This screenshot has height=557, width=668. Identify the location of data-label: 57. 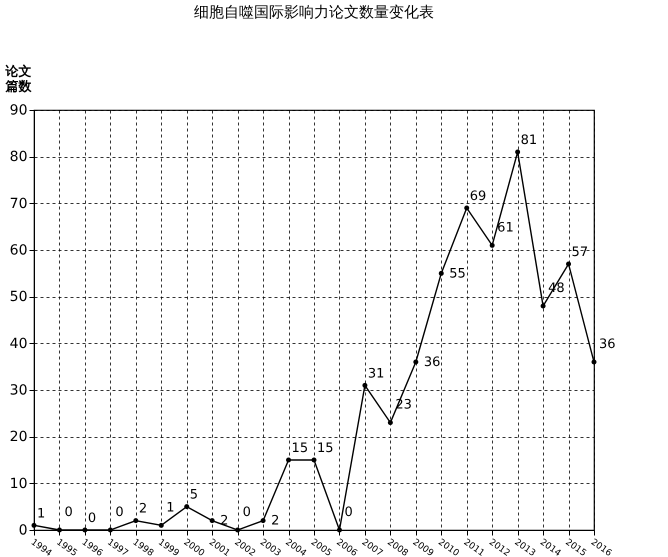
(580, 252).